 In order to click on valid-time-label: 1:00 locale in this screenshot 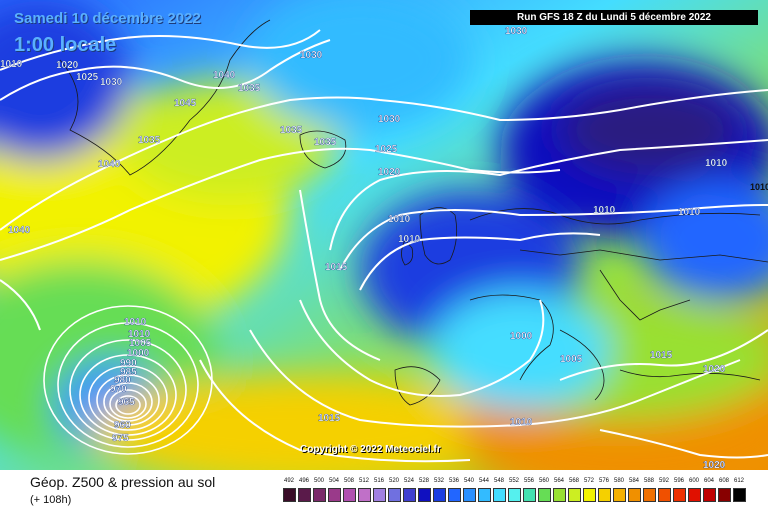, I will do `click(65, 45)`.